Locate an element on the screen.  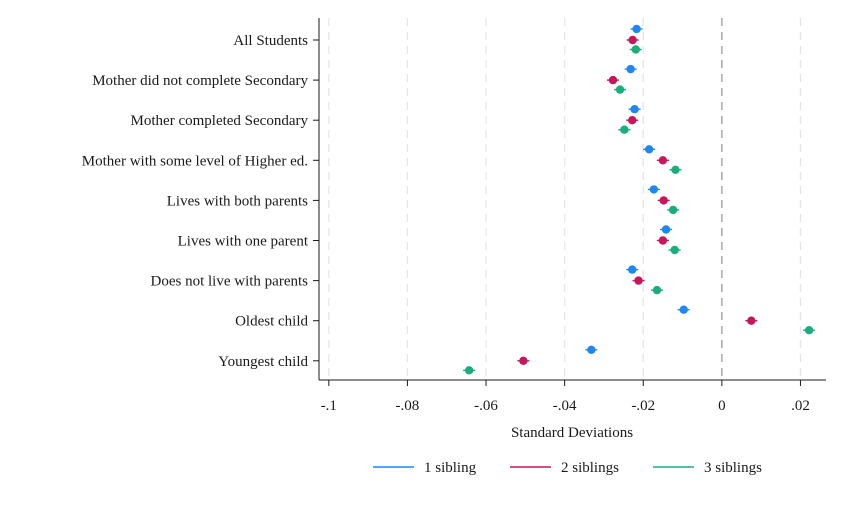
x-tick-label: -.08 is located at coordinates (408, 406).